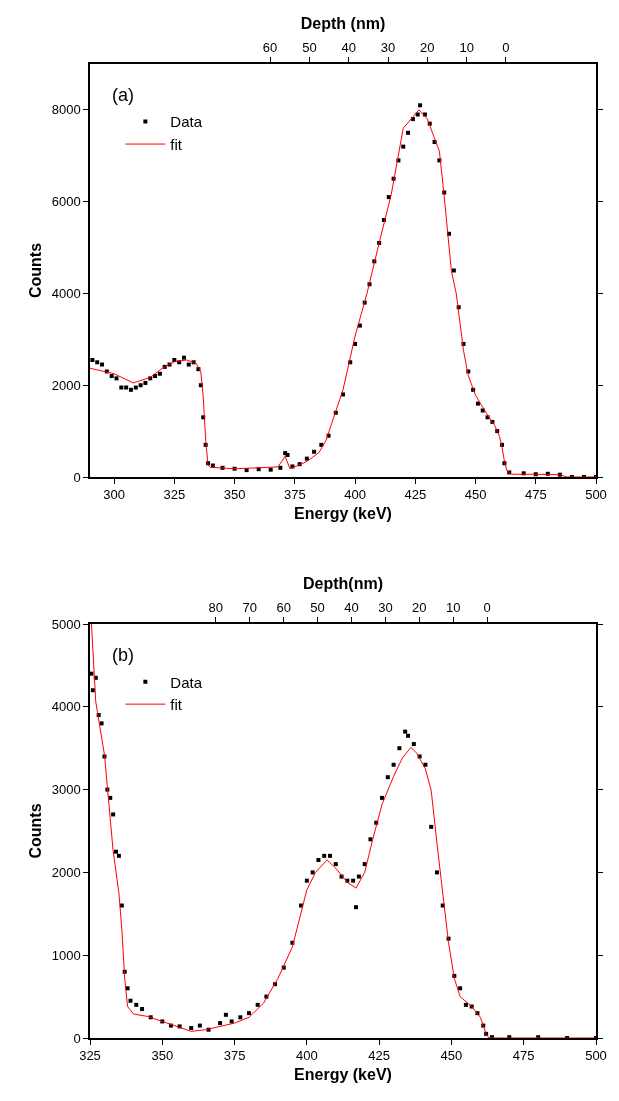  Describe the element at coordinates (66, 624) in the screenshot. I see `y-tick-label: 5000` at that location.